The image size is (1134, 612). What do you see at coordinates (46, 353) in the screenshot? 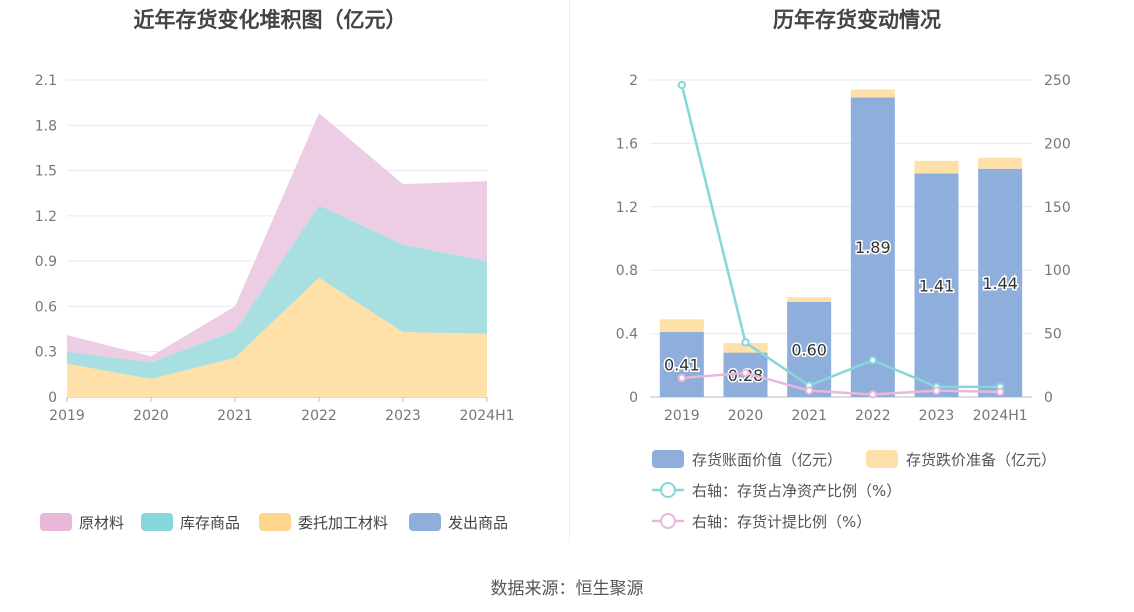
I see `y-tick-label: 0.3` at bounding box center [46, 353].